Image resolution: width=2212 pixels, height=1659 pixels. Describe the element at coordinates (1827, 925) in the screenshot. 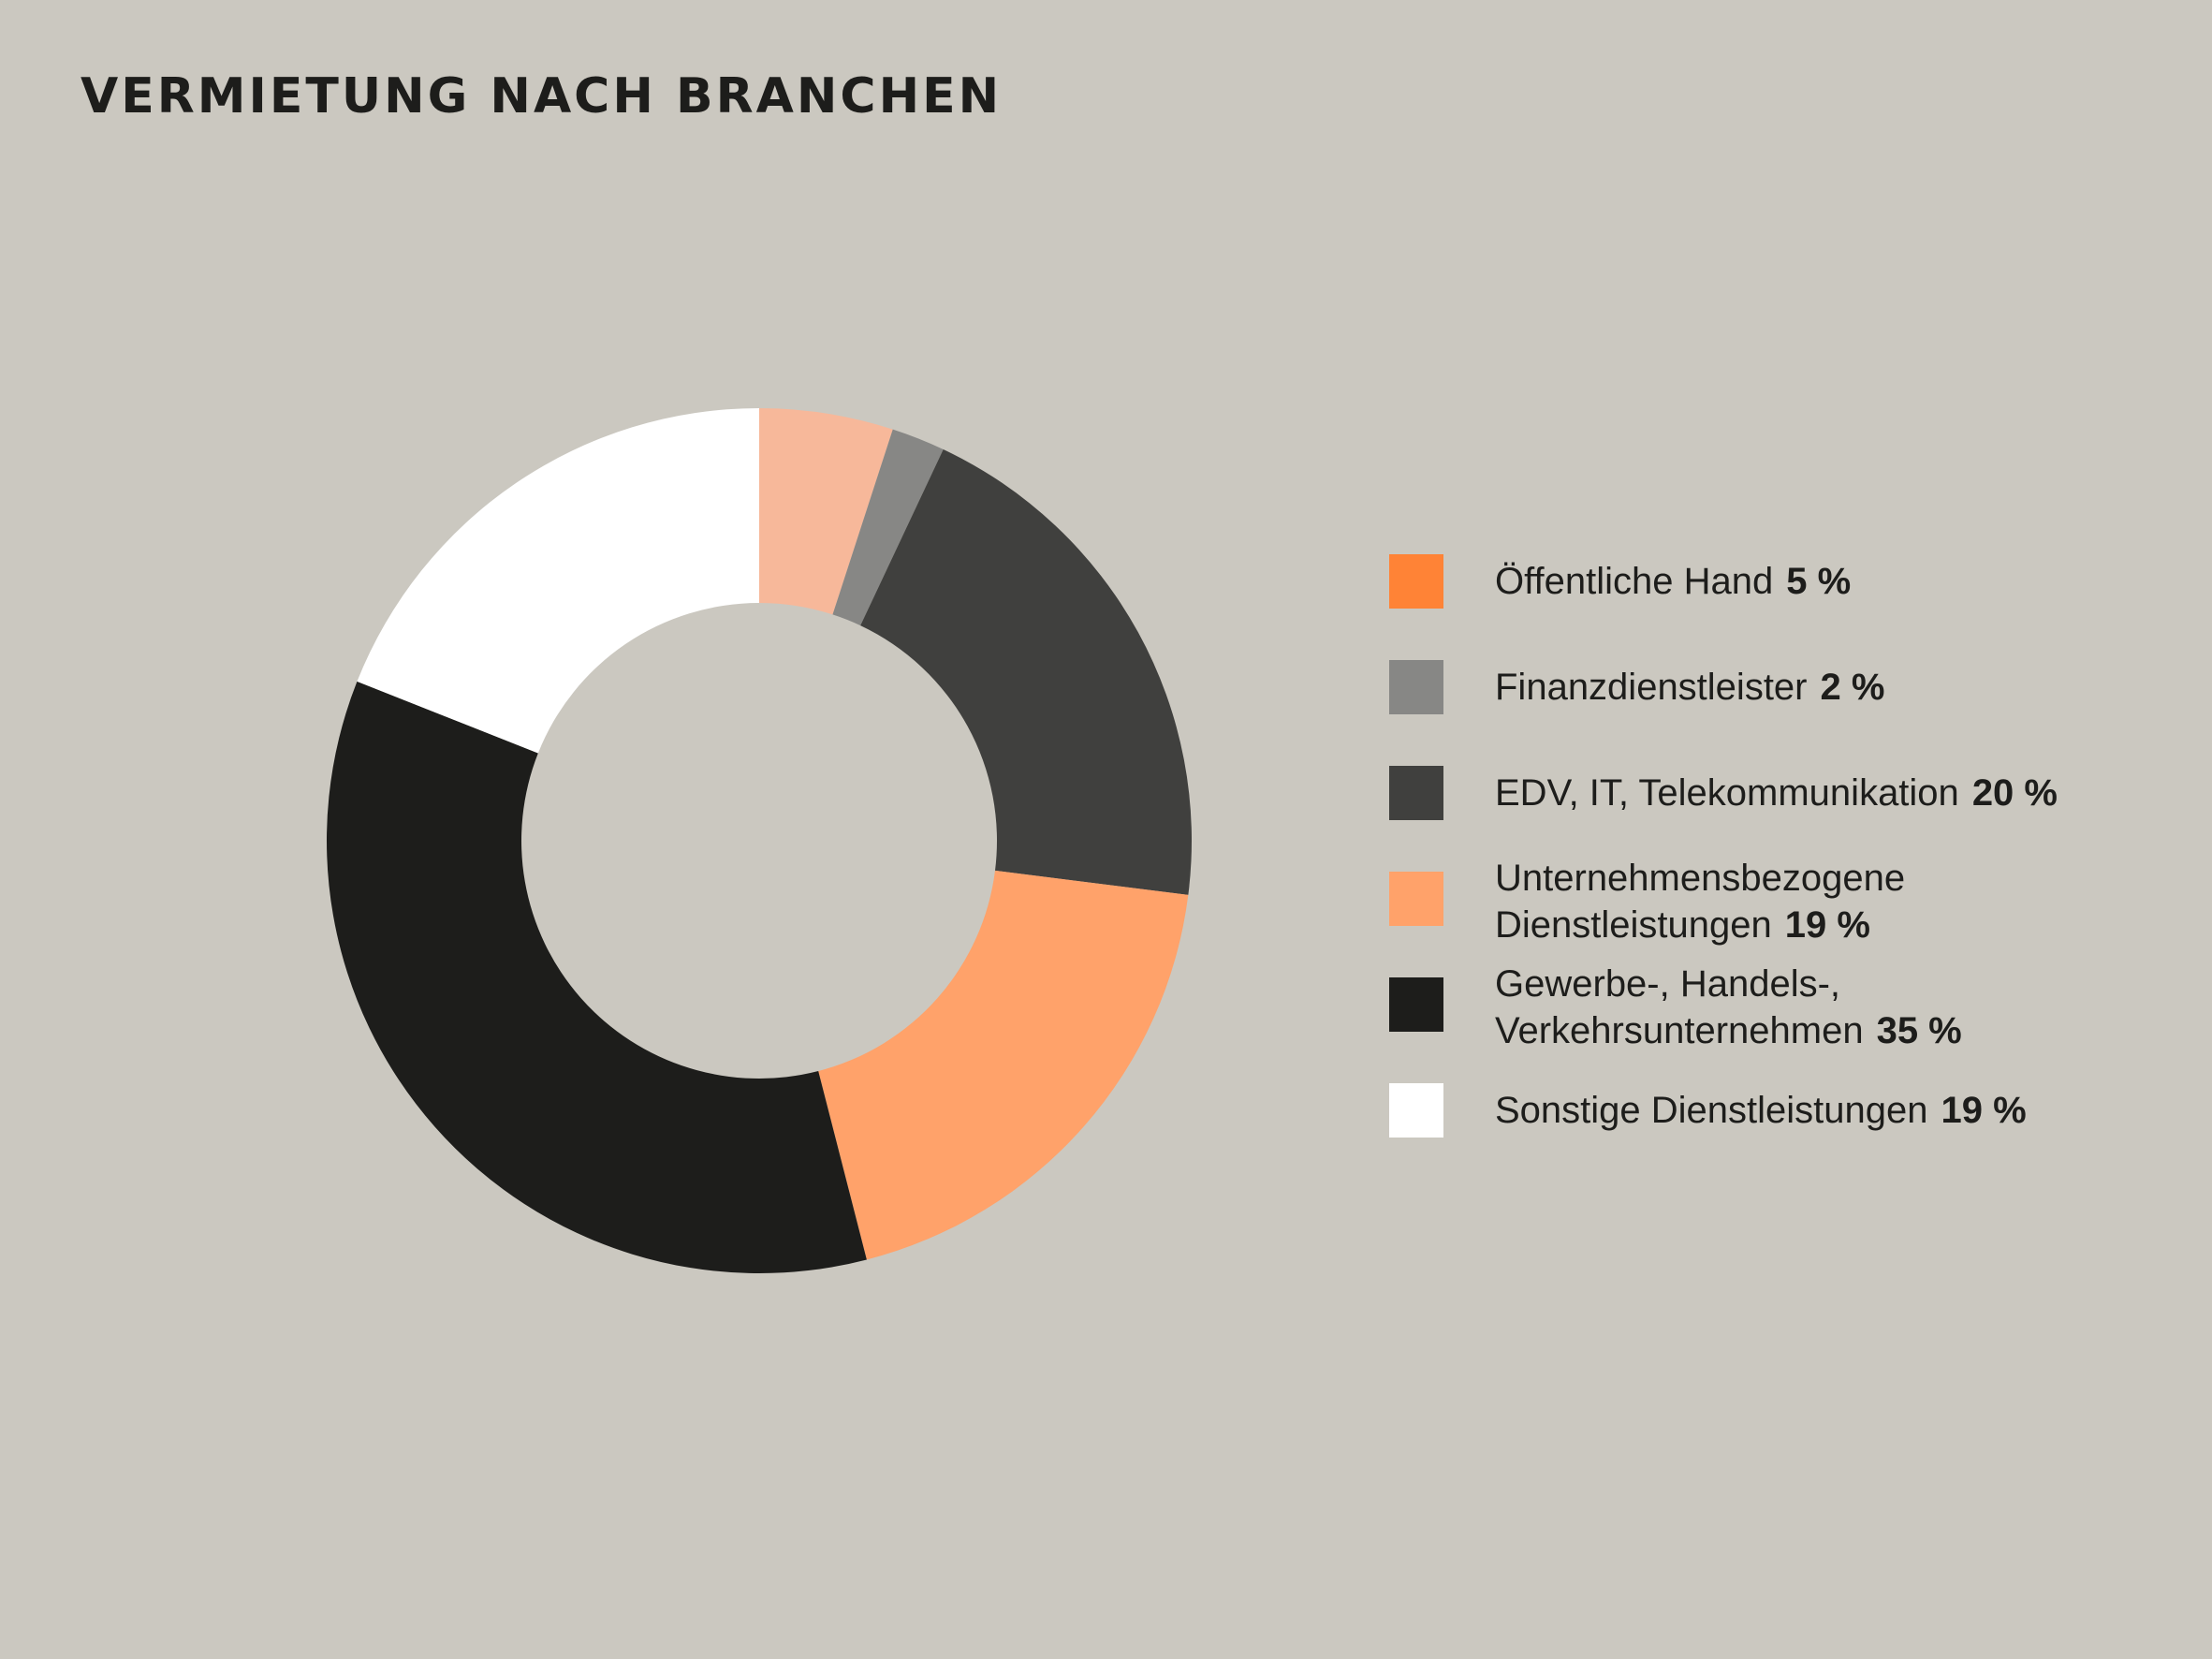

I see `legend-value-3: 19 %` at that location.